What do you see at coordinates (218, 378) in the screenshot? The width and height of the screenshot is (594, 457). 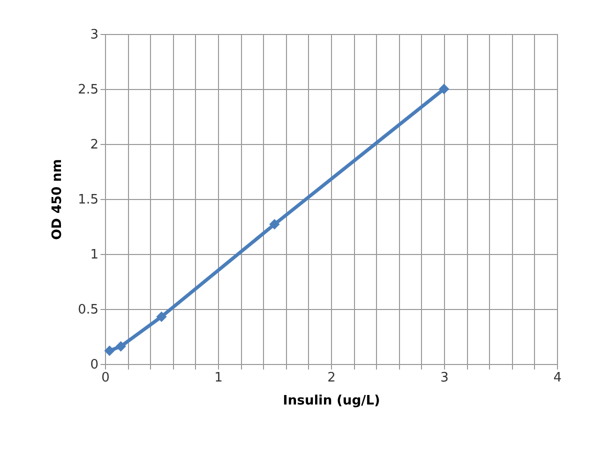 I see `x-tick-label: 1` at bounding box center [218, 378].